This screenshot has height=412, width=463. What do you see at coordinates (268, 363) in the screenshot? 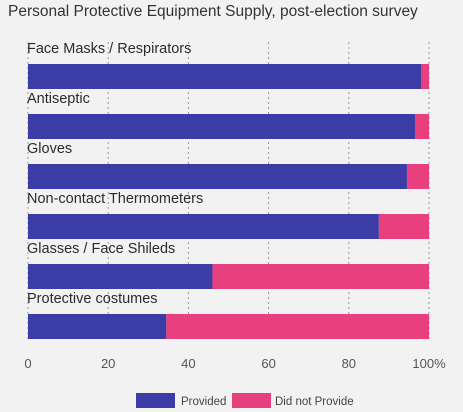
I see `x-tick-label: 60` at bounding box center [268, 363].